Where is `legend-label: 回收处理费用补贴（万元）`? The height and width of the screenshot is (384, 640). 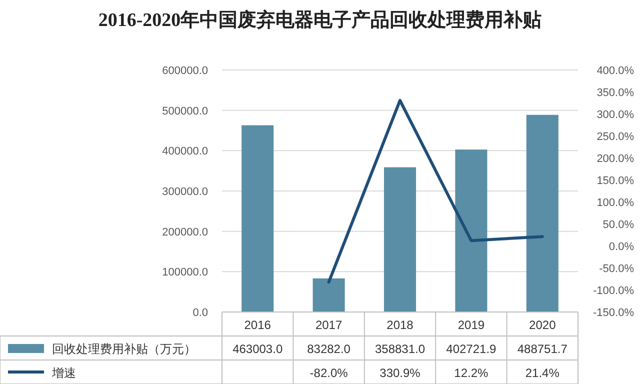
legend-label: 回收处理费用补贴（万元） is located at coordinates (124, 349).